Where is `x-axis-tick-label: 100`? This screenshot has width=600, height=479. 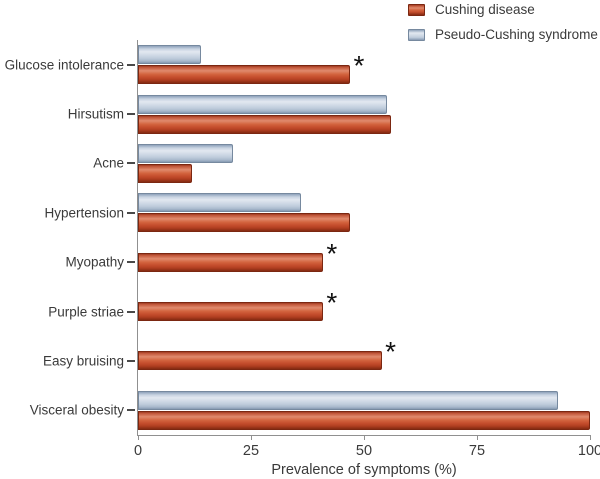
x-axis-tick-label: 100 is located at coordinates (588, 451).